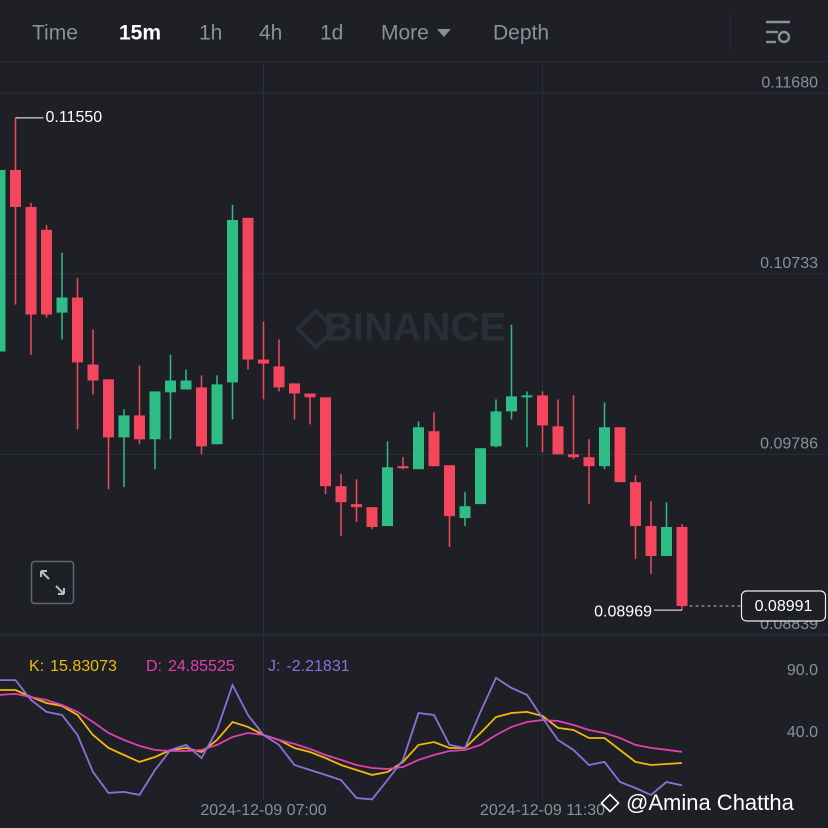 This screenshot has height=828, width=828. I want to click on legend-value: 15.83073, so click(83, 666).